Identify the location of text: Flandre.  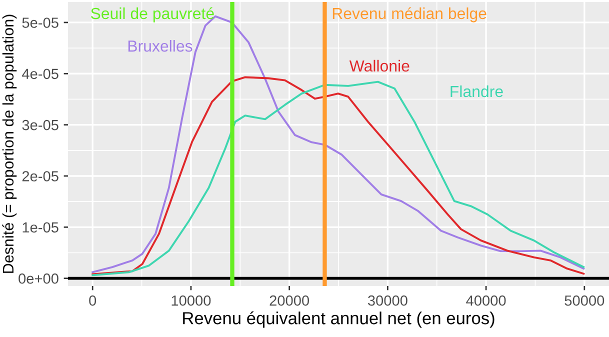
(476, 91).